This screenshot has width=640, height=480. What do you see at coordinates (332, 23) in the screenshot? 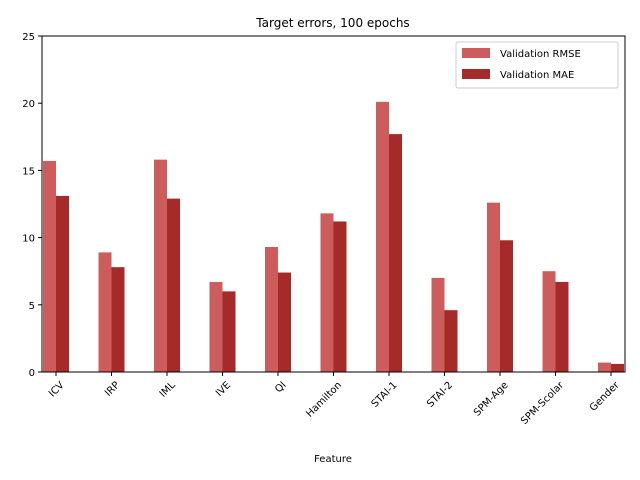
I see `chart-title: Target errors, 100 epochs` at bounding box center [332, 23].